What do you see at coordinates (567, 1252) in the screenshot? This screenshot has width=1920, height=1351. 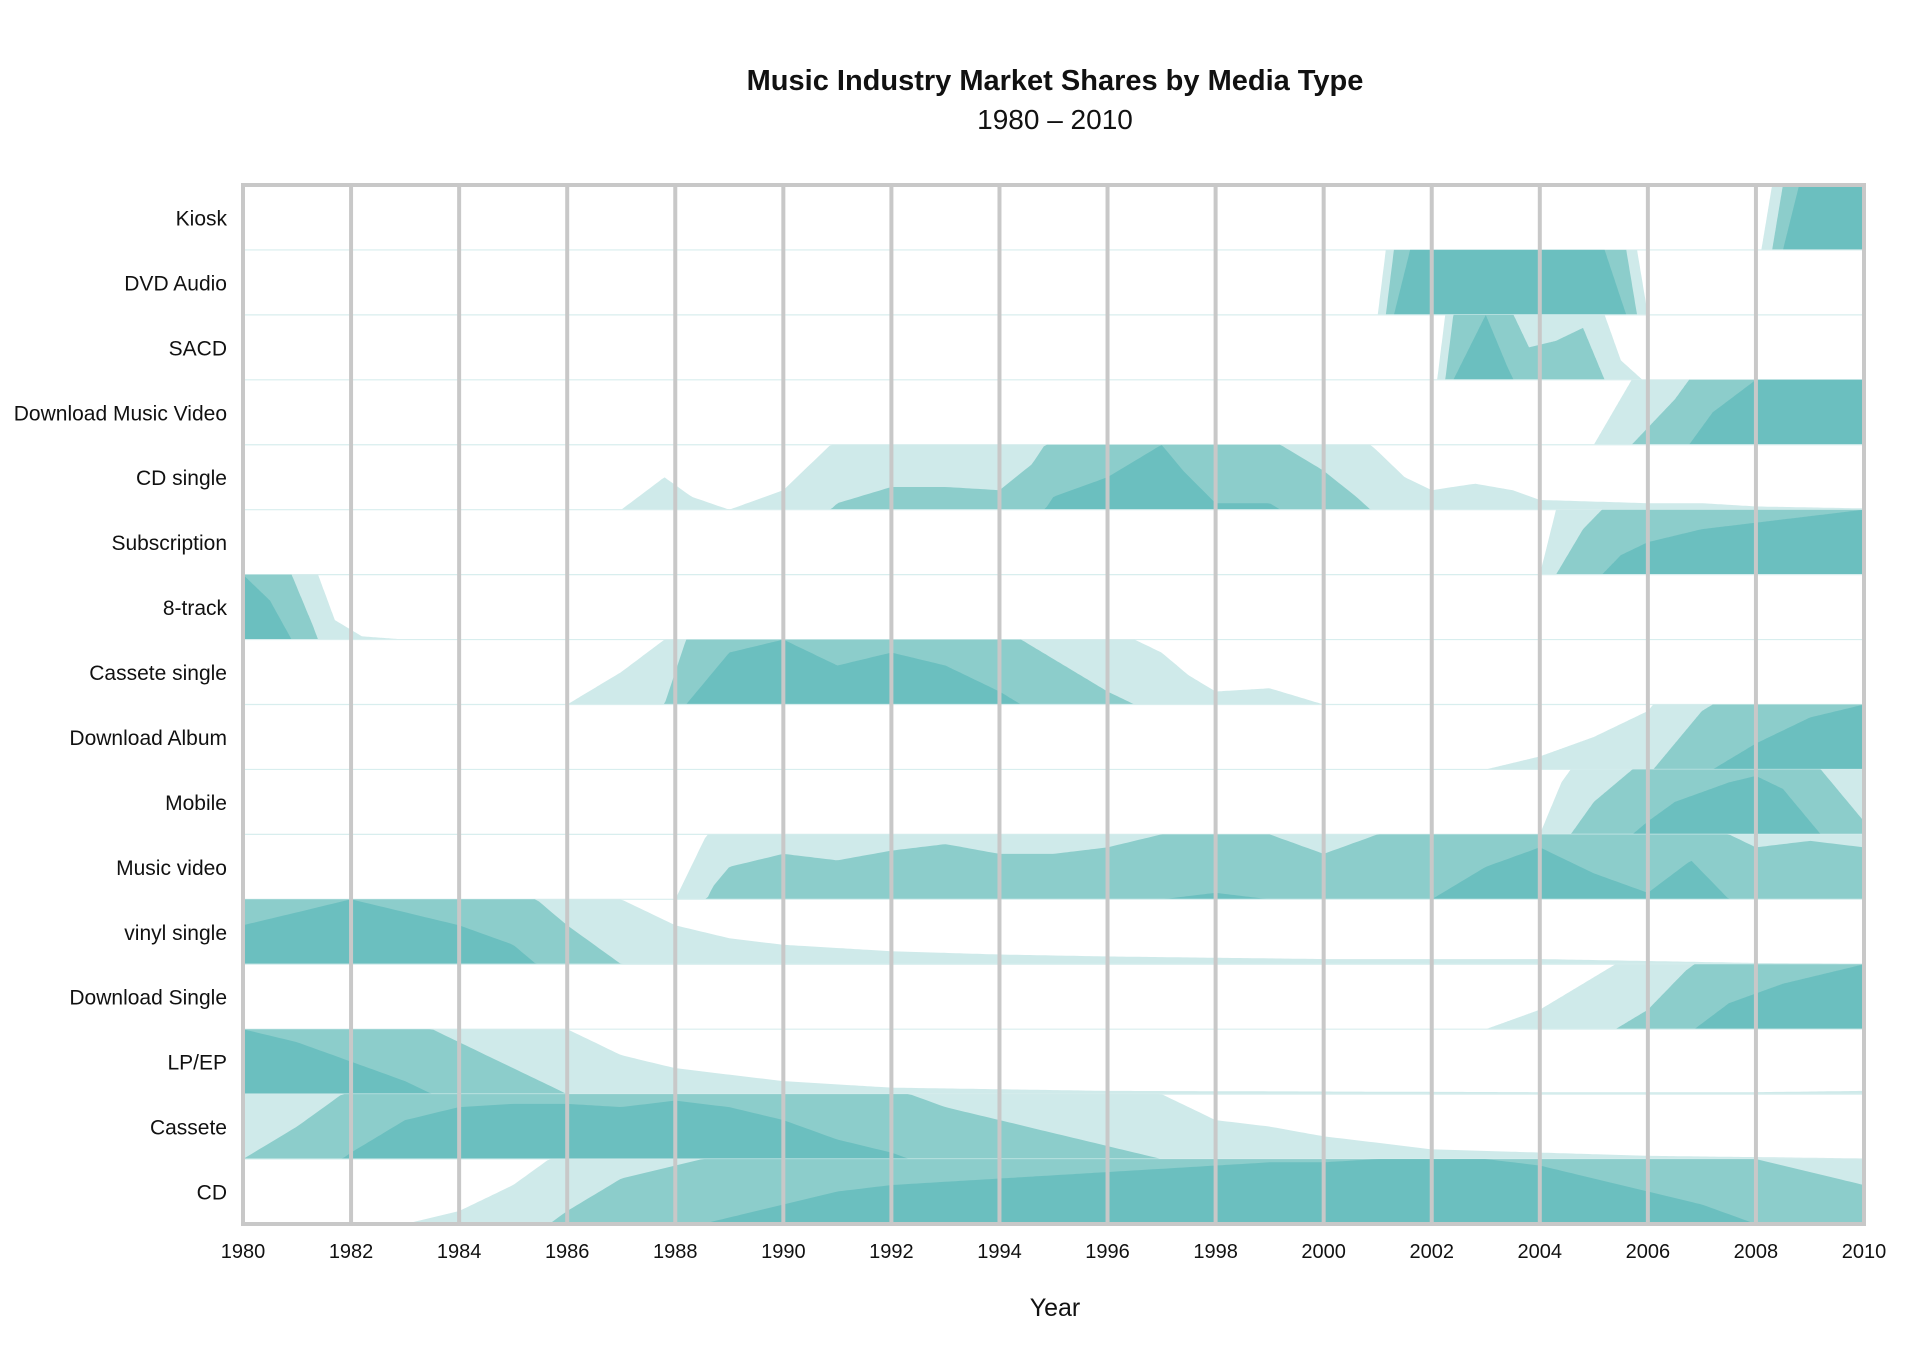 I see `x-tick-1986: 1986` at bounding box center [567, 1252].